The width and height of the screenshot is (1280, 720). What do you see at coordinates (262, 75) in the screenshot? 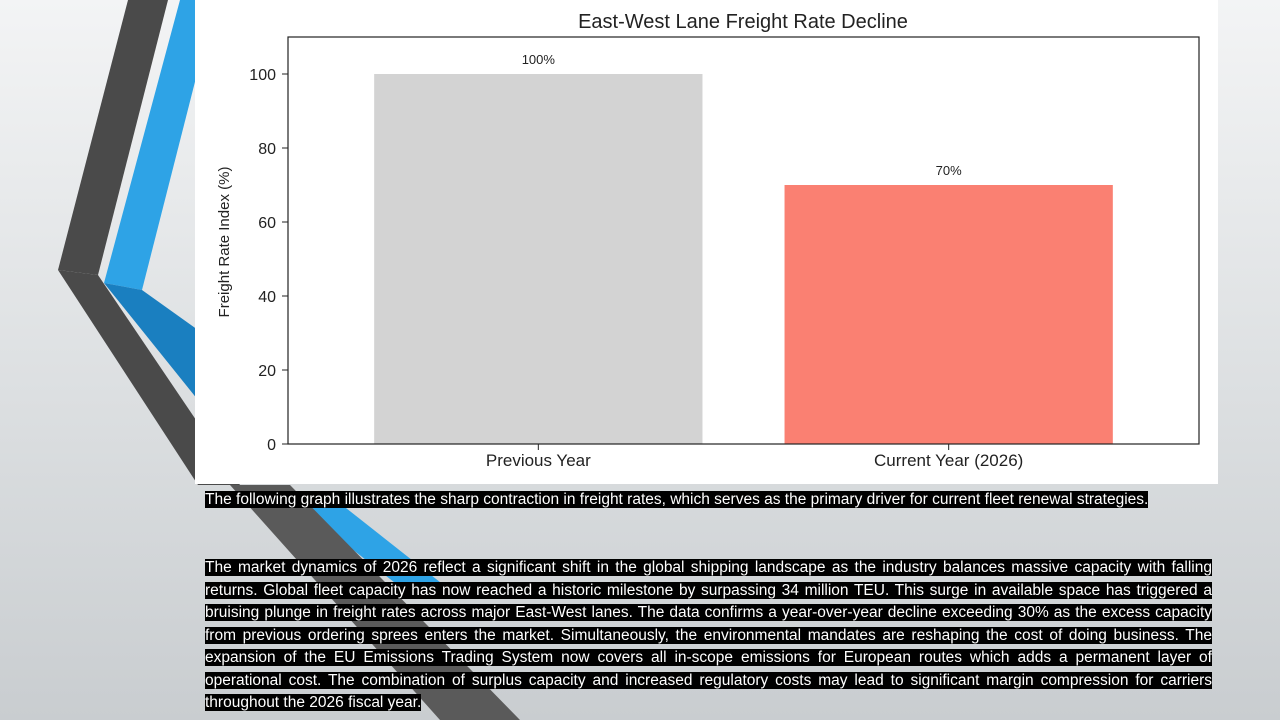
I see `y-tick-label: 100` at bounding box center [262, 75].